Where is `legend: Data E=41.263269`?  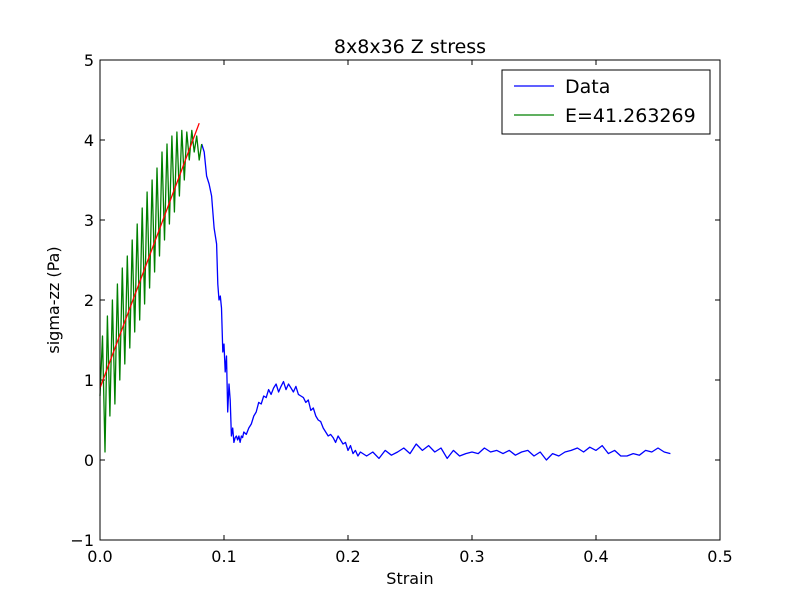 legend: Data E=41.263269 is located at coordinates (606, 102).